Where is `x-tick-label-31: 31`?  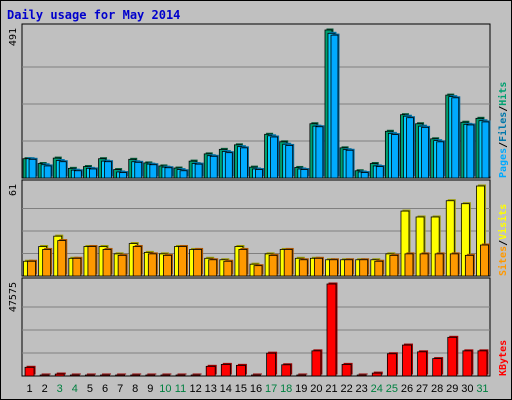 x-tick-label-31: 31 is located at coordinates (482, 389).